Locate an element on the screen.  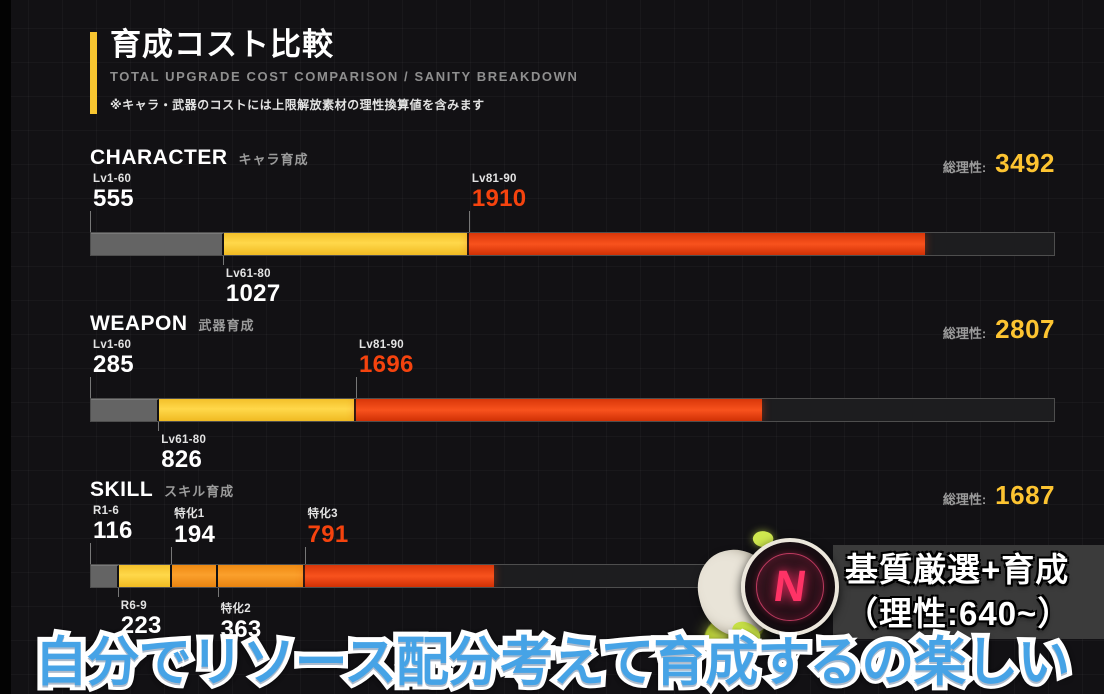
total-value: 3492 is located at coordinates (1025, 163).